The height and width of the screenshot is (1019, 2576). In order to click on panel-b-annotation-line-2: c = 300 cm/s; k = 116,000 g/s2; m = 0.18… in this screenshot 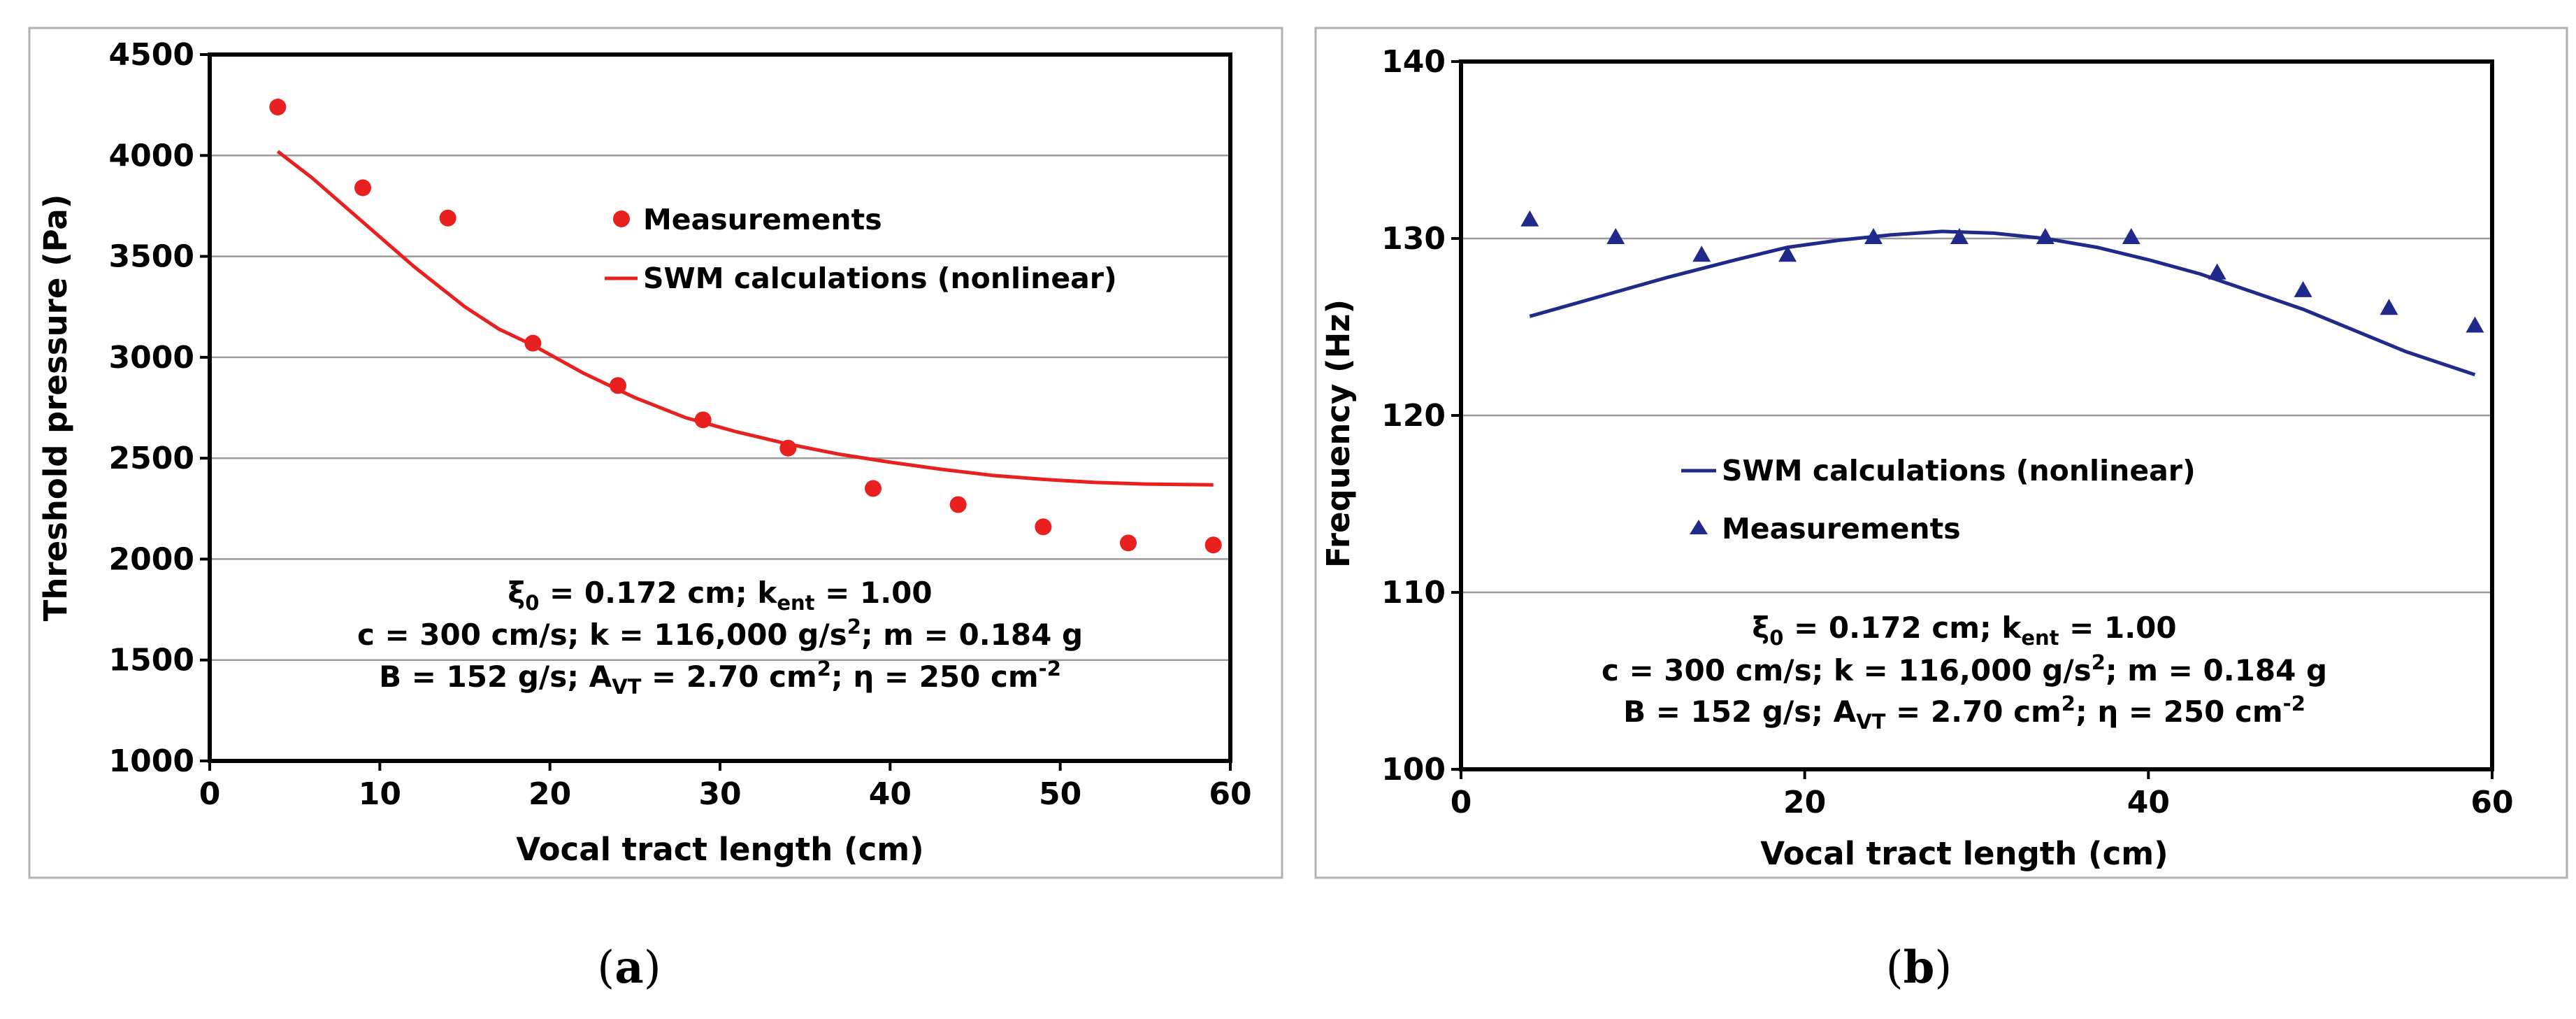, I will do `click(1964, 668)`.